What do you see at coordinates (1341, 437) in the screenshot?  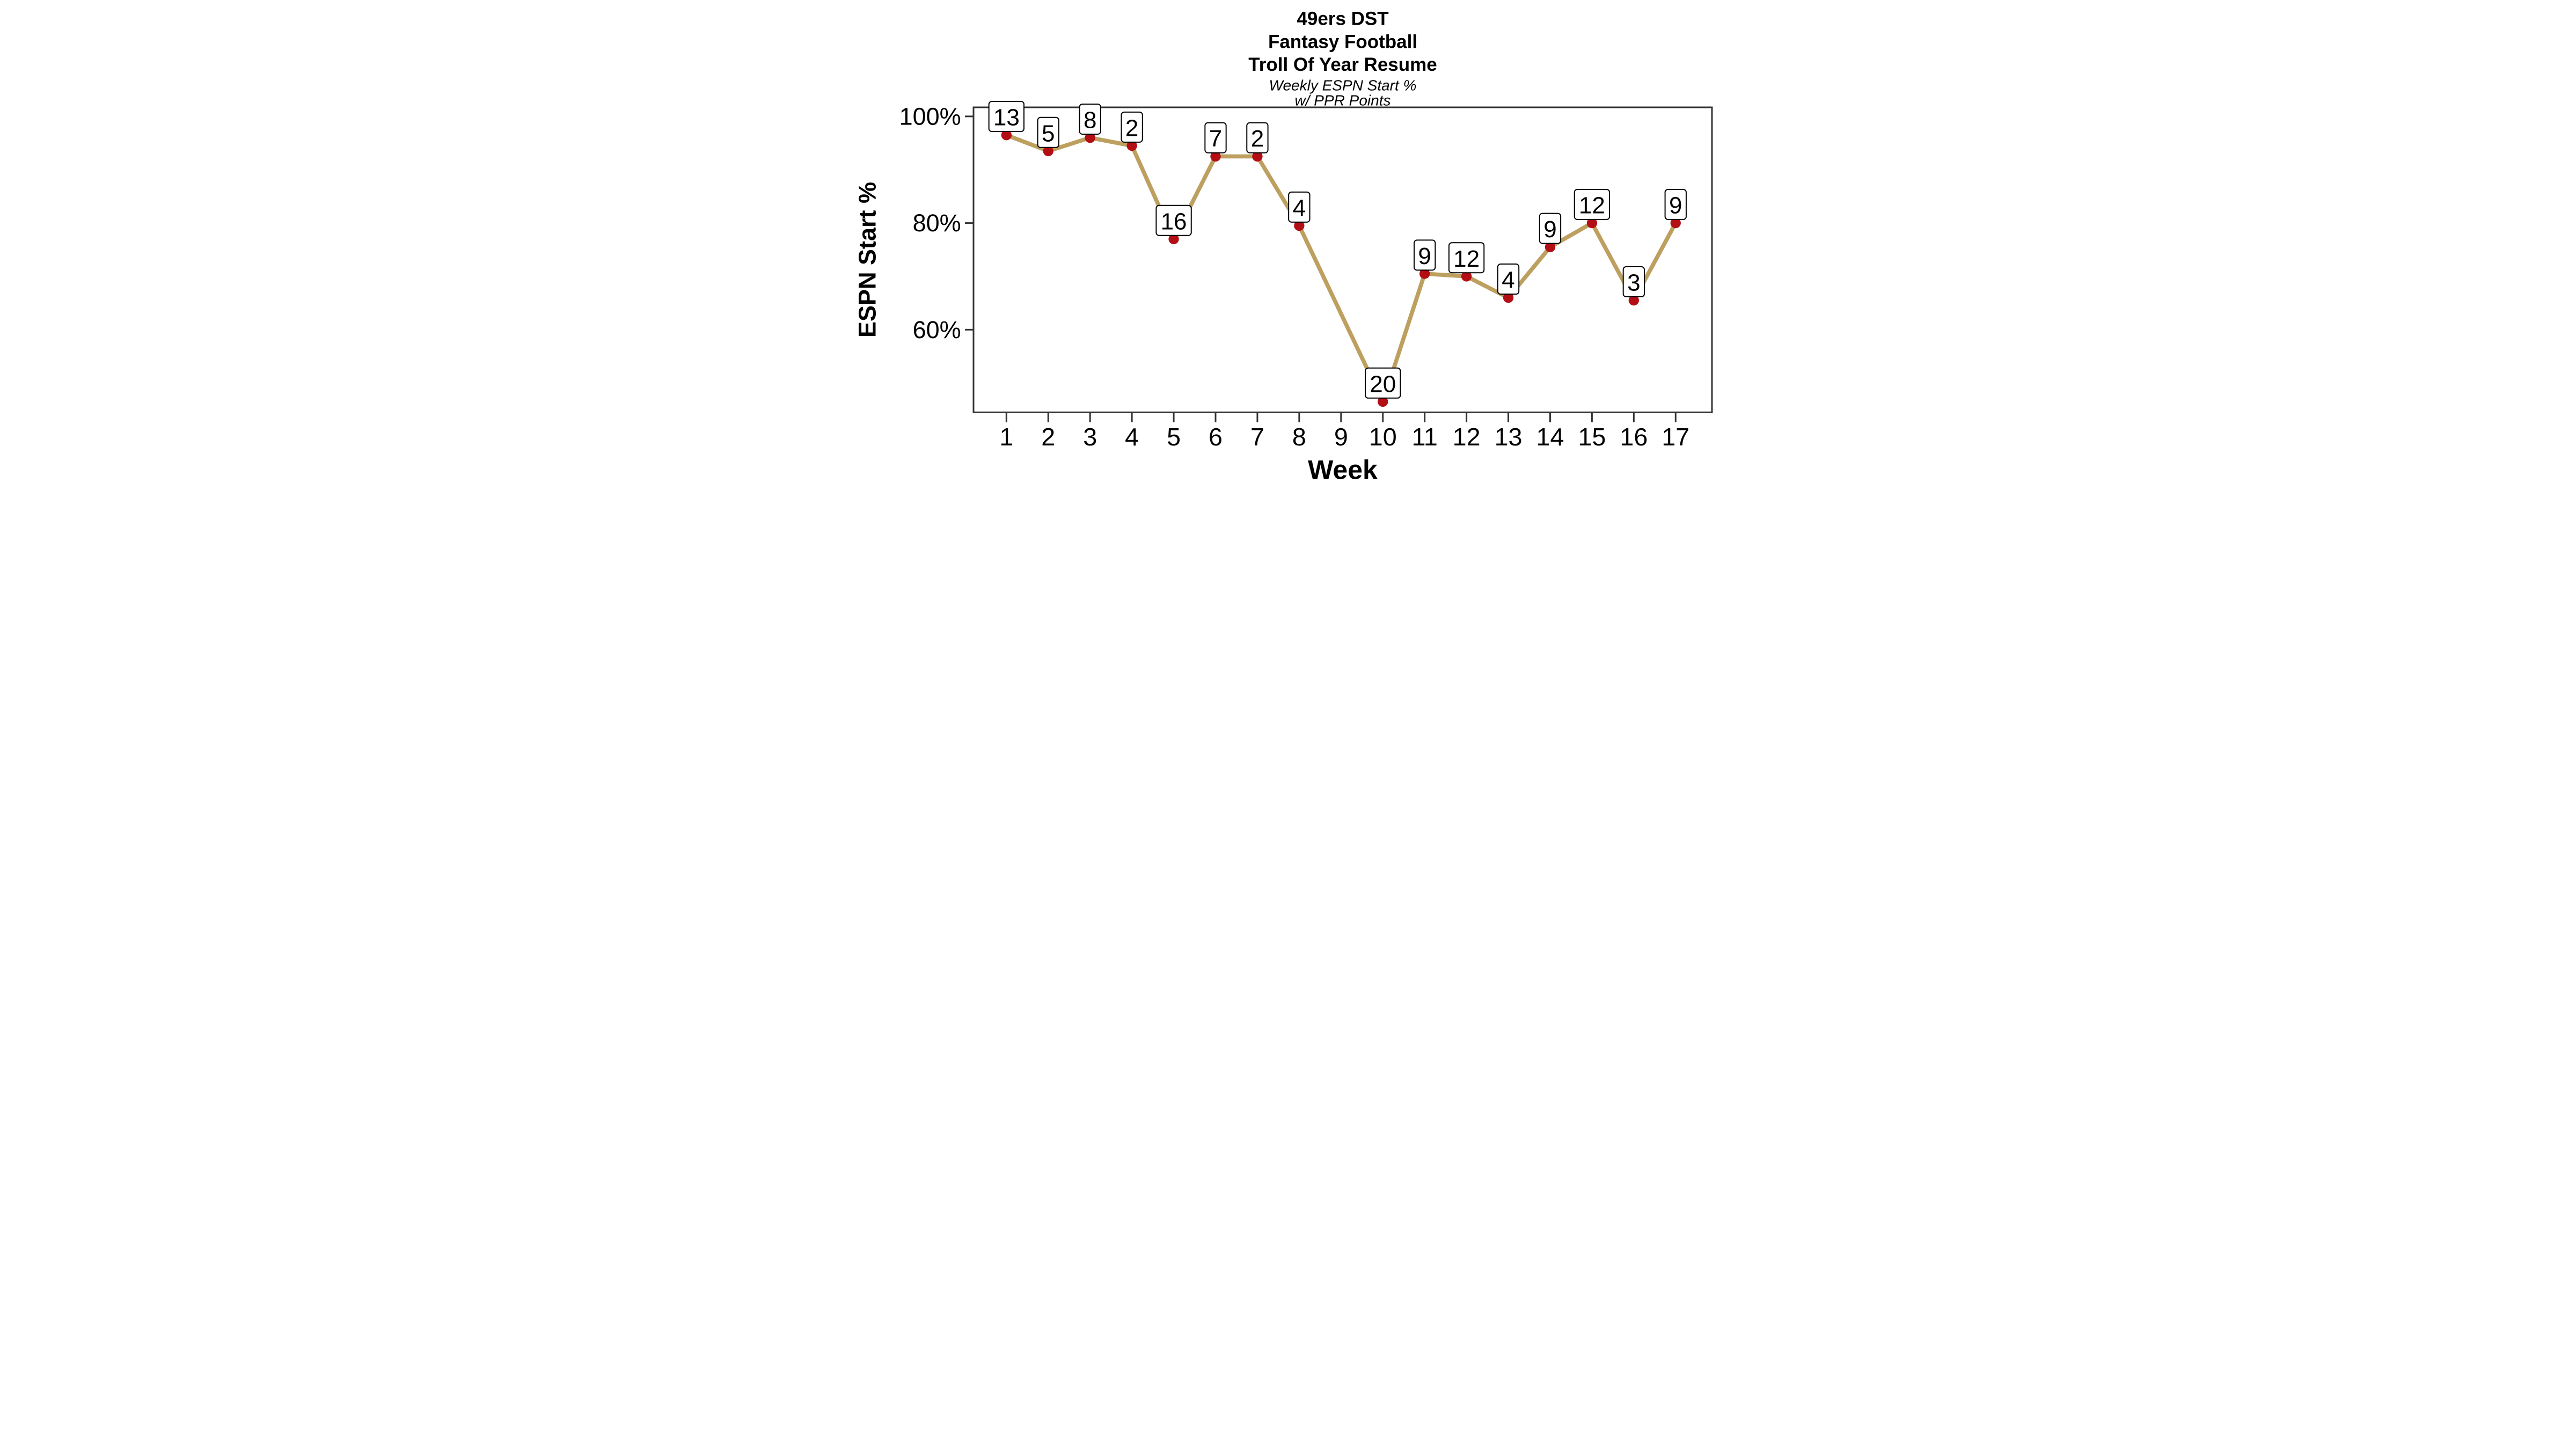 I see `x-tick-label: 9` at bounding box center [1341, 437].